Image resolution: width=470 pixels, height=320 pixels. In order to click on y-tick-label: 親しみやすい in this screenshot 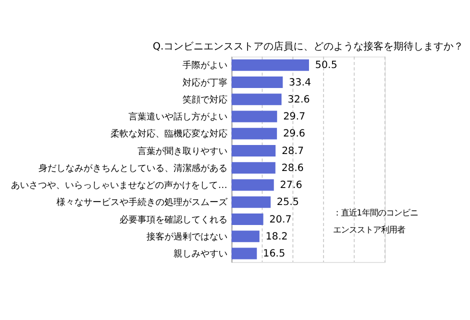, I will do `click(200, 254)`.